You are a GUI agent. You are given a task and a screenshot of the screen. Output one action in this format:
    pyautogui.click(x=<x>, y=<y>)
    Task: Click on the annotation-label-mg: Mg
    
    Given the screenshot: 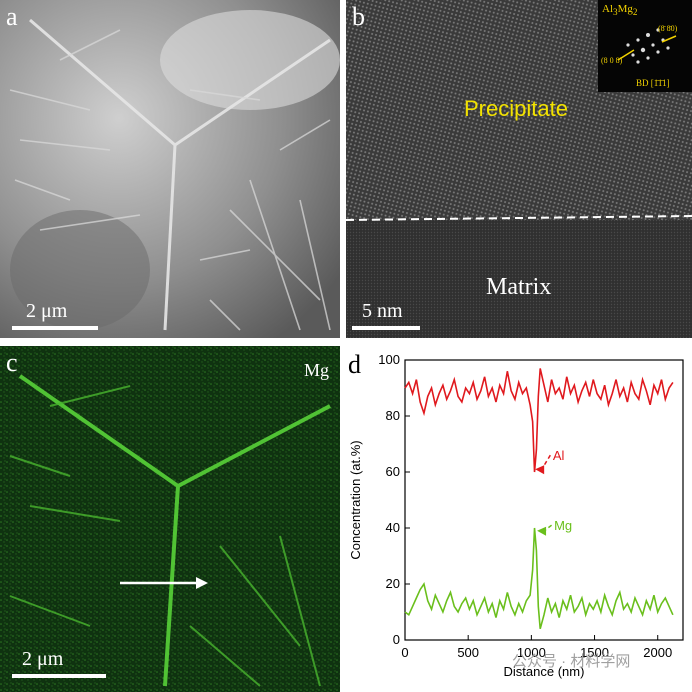 What is the action you would take?
    pyautogui.click(x=563, y=525)
    